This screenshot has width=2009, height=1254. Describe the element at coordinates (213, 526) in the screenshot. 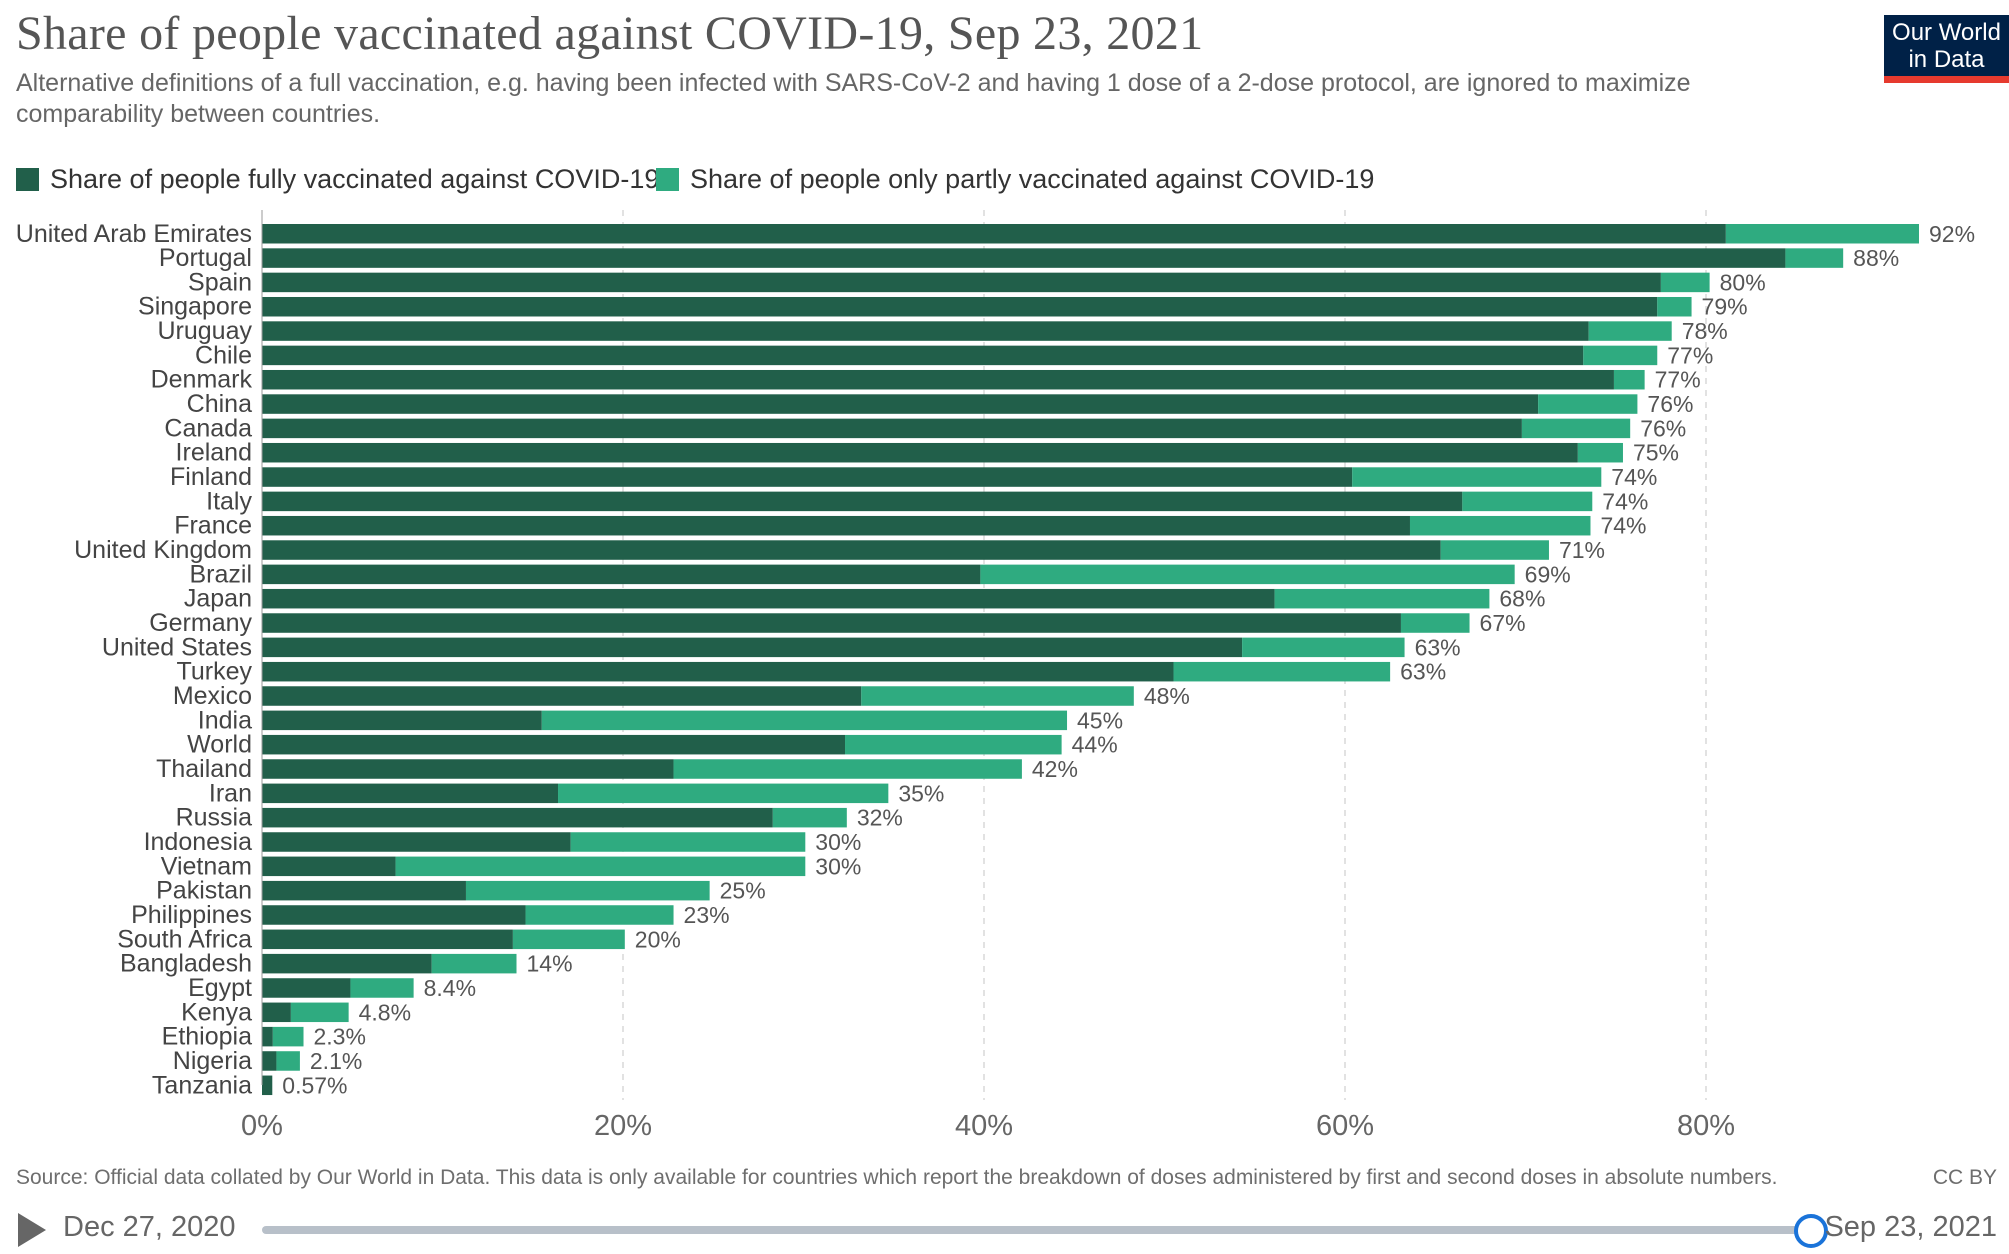

I see `category-label: France` at that location.